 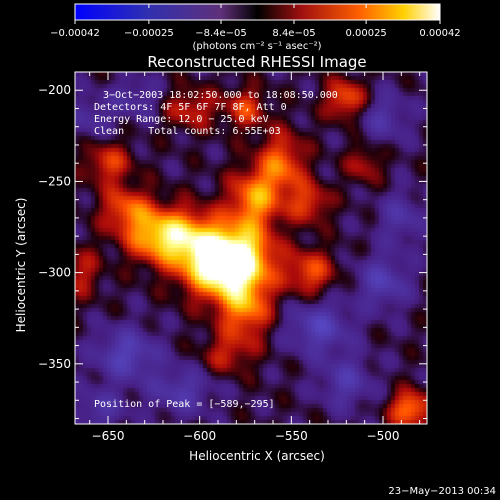 What do you see at coordinates (221, 33) in the screenshot?
I see `colorbar-tick-label: −8.4e−05` at bounding box center [221, 33].